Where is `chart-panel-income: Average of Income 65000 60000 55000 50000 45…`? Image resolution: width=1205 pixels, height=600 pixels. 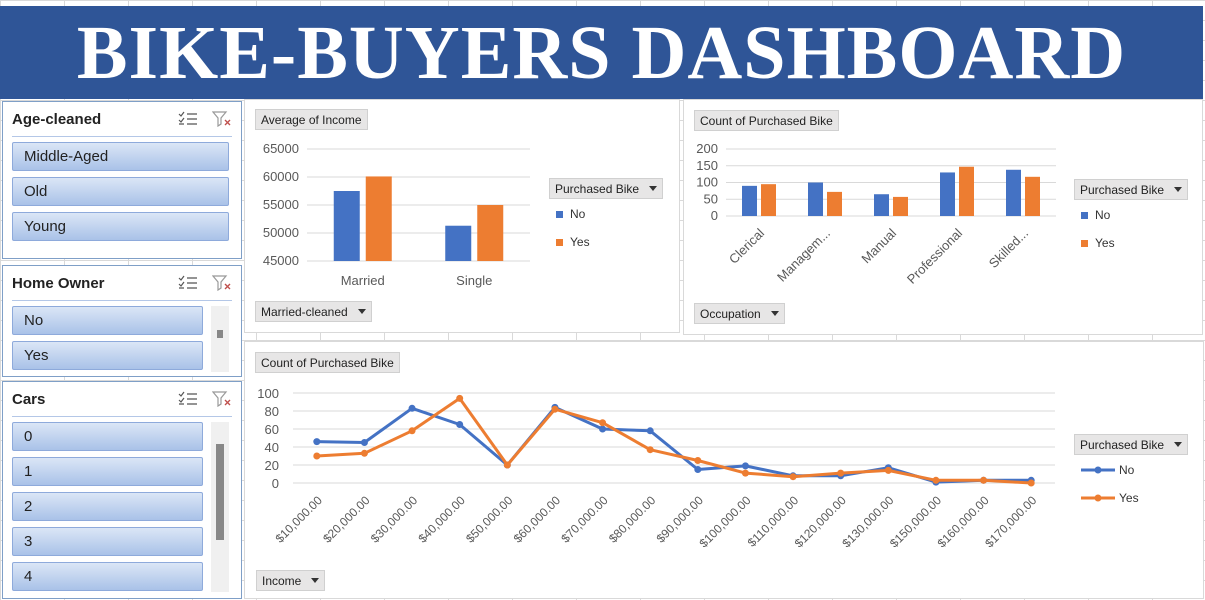 chart-panel-income: Average of Income 65000 60000 55000 50000 45… is located at coordinates (462, 216).